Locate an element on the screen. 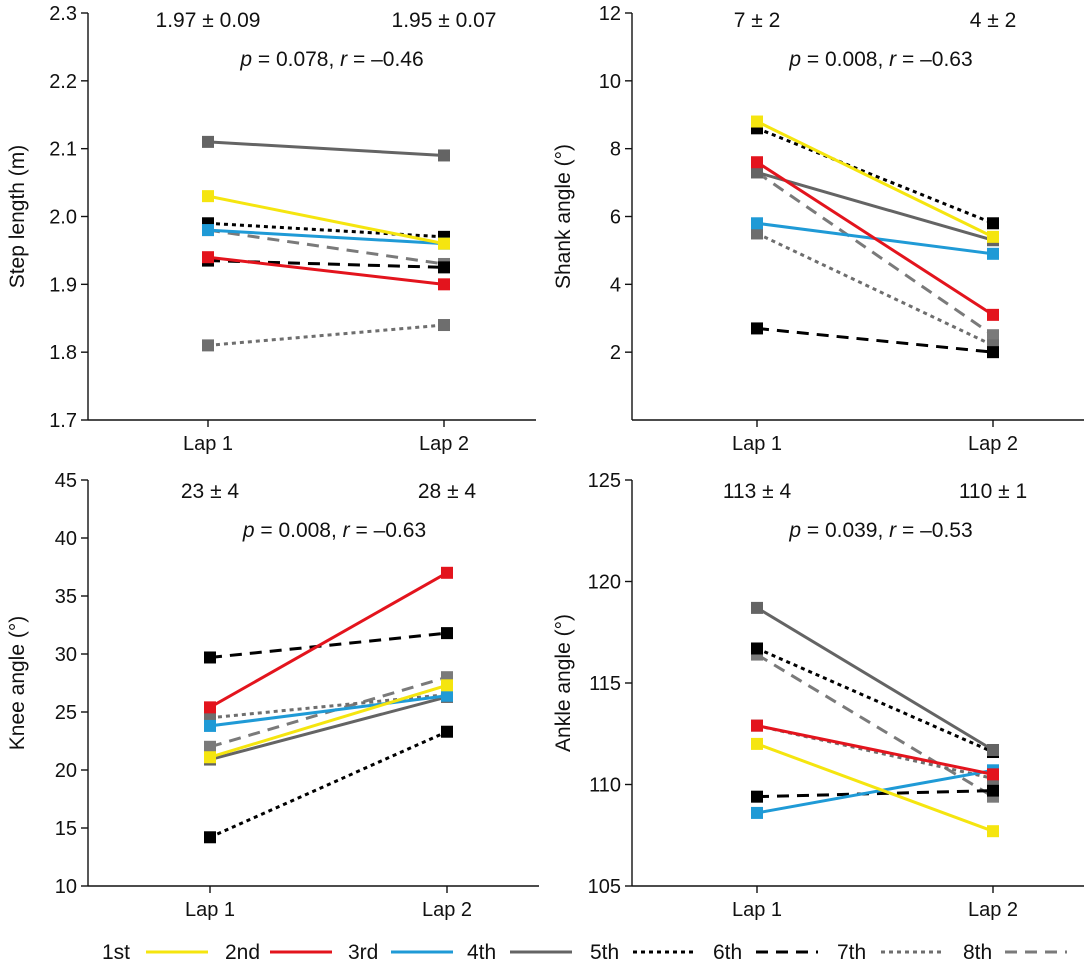  y-tick-label: 2 is located at coordinates (615, 353).